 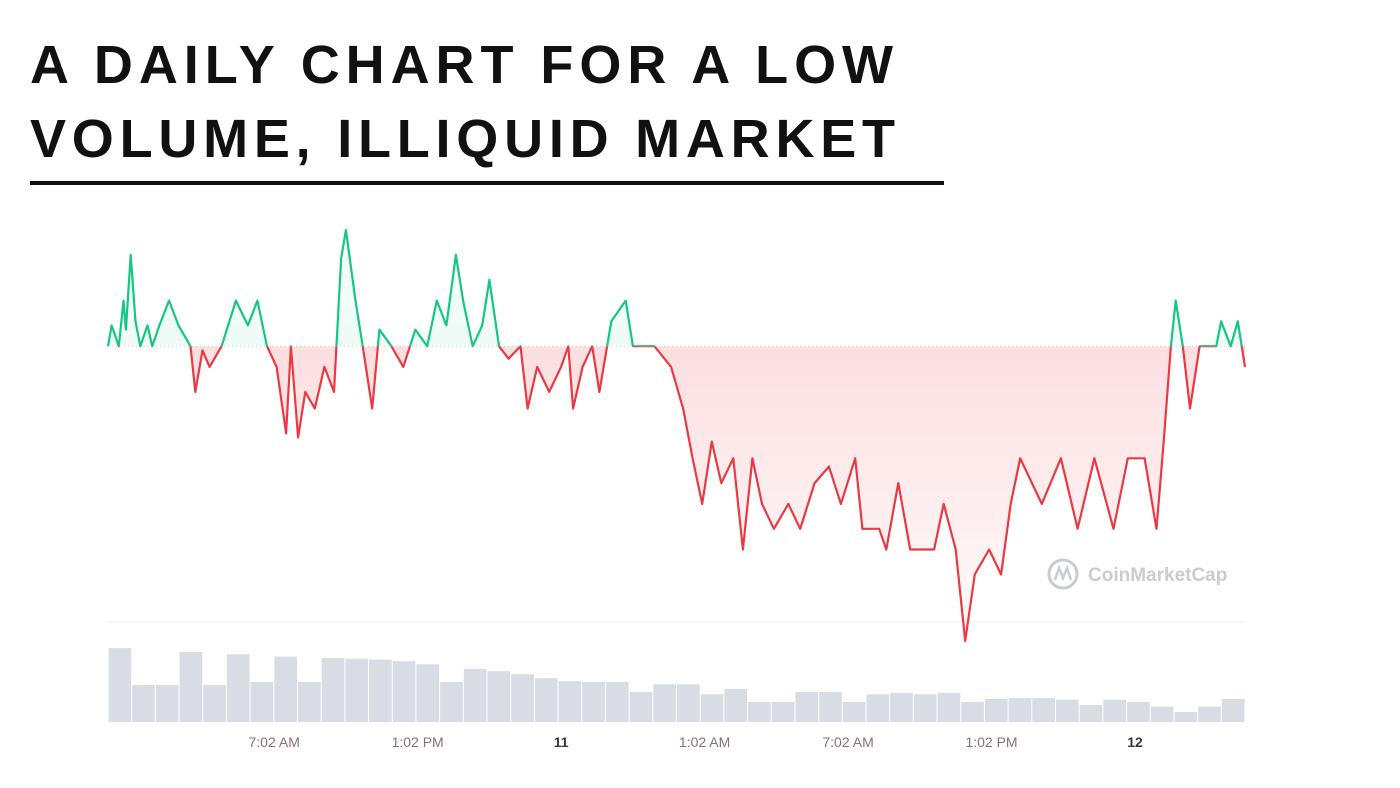 What do you see at coordinates (461, 65) in the screenshot?
I see `title-line: A DAILY CHART FOR A LOW` at bounding box center [461, 65].